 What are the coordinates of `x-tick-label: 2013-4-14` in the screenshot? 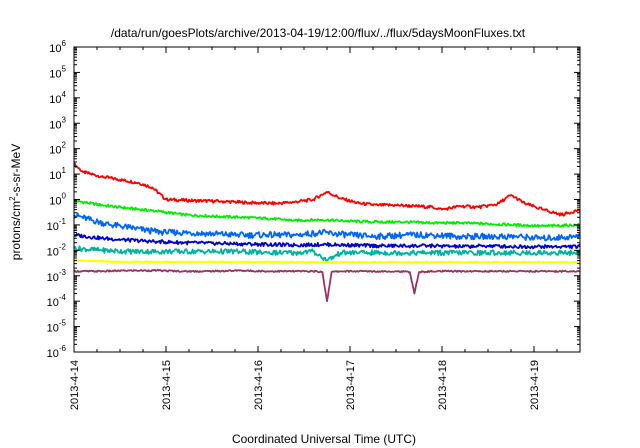 It's located at (75, 385).